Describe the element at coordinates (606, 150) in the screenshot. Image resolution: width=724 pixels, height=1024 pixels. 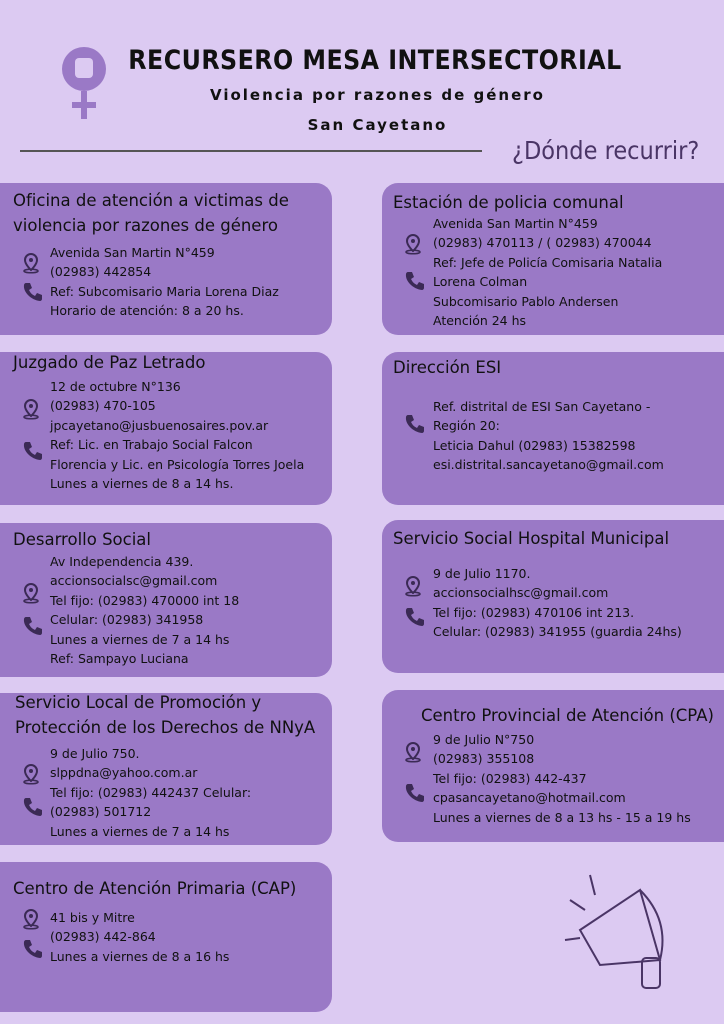
I see `question: ¿Dónde recurrir?` at that location.